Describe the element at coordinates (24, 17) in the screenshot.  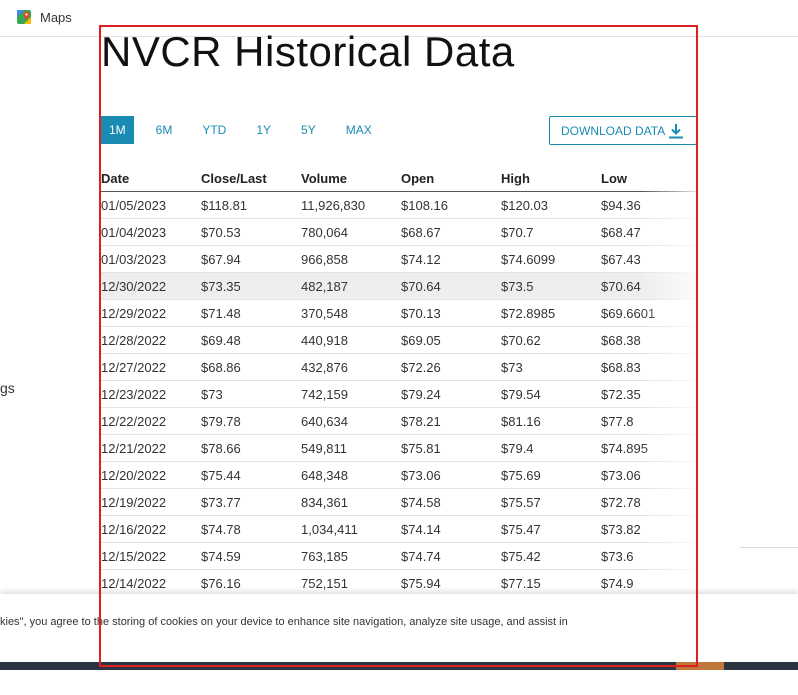
I see `maps-icon` at that location.